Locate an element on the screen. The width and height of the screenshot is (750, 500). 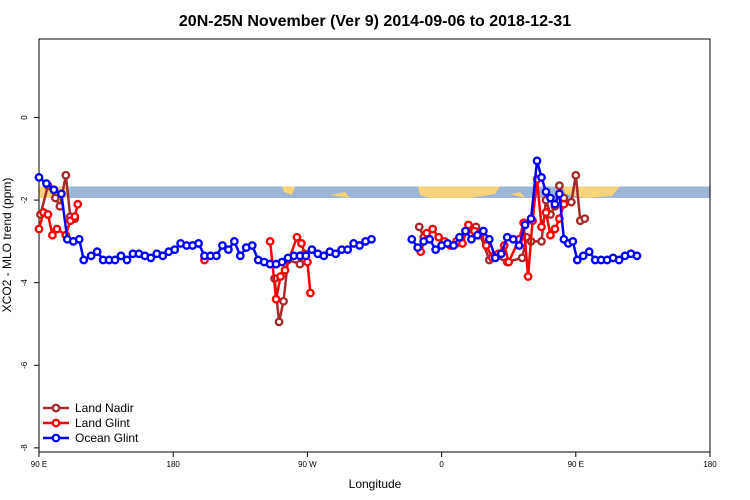
y-axis-ticks: 0 -2 -4 -6 -8 is located at coordinates (29, 283).